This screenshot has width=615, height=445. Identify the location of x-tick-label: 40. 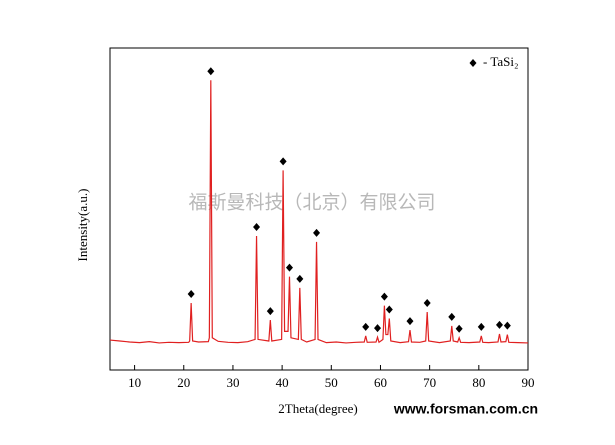
(282, 382).